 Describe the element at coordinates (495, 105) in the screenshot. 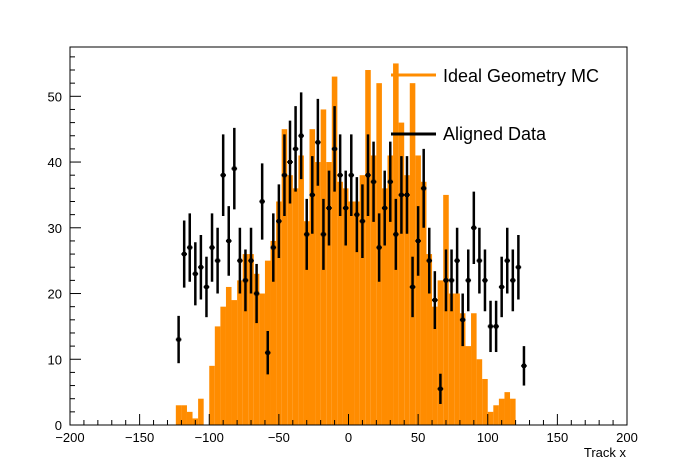

I see `legend: Ideal Geometry MC Aligned Data` at that location.